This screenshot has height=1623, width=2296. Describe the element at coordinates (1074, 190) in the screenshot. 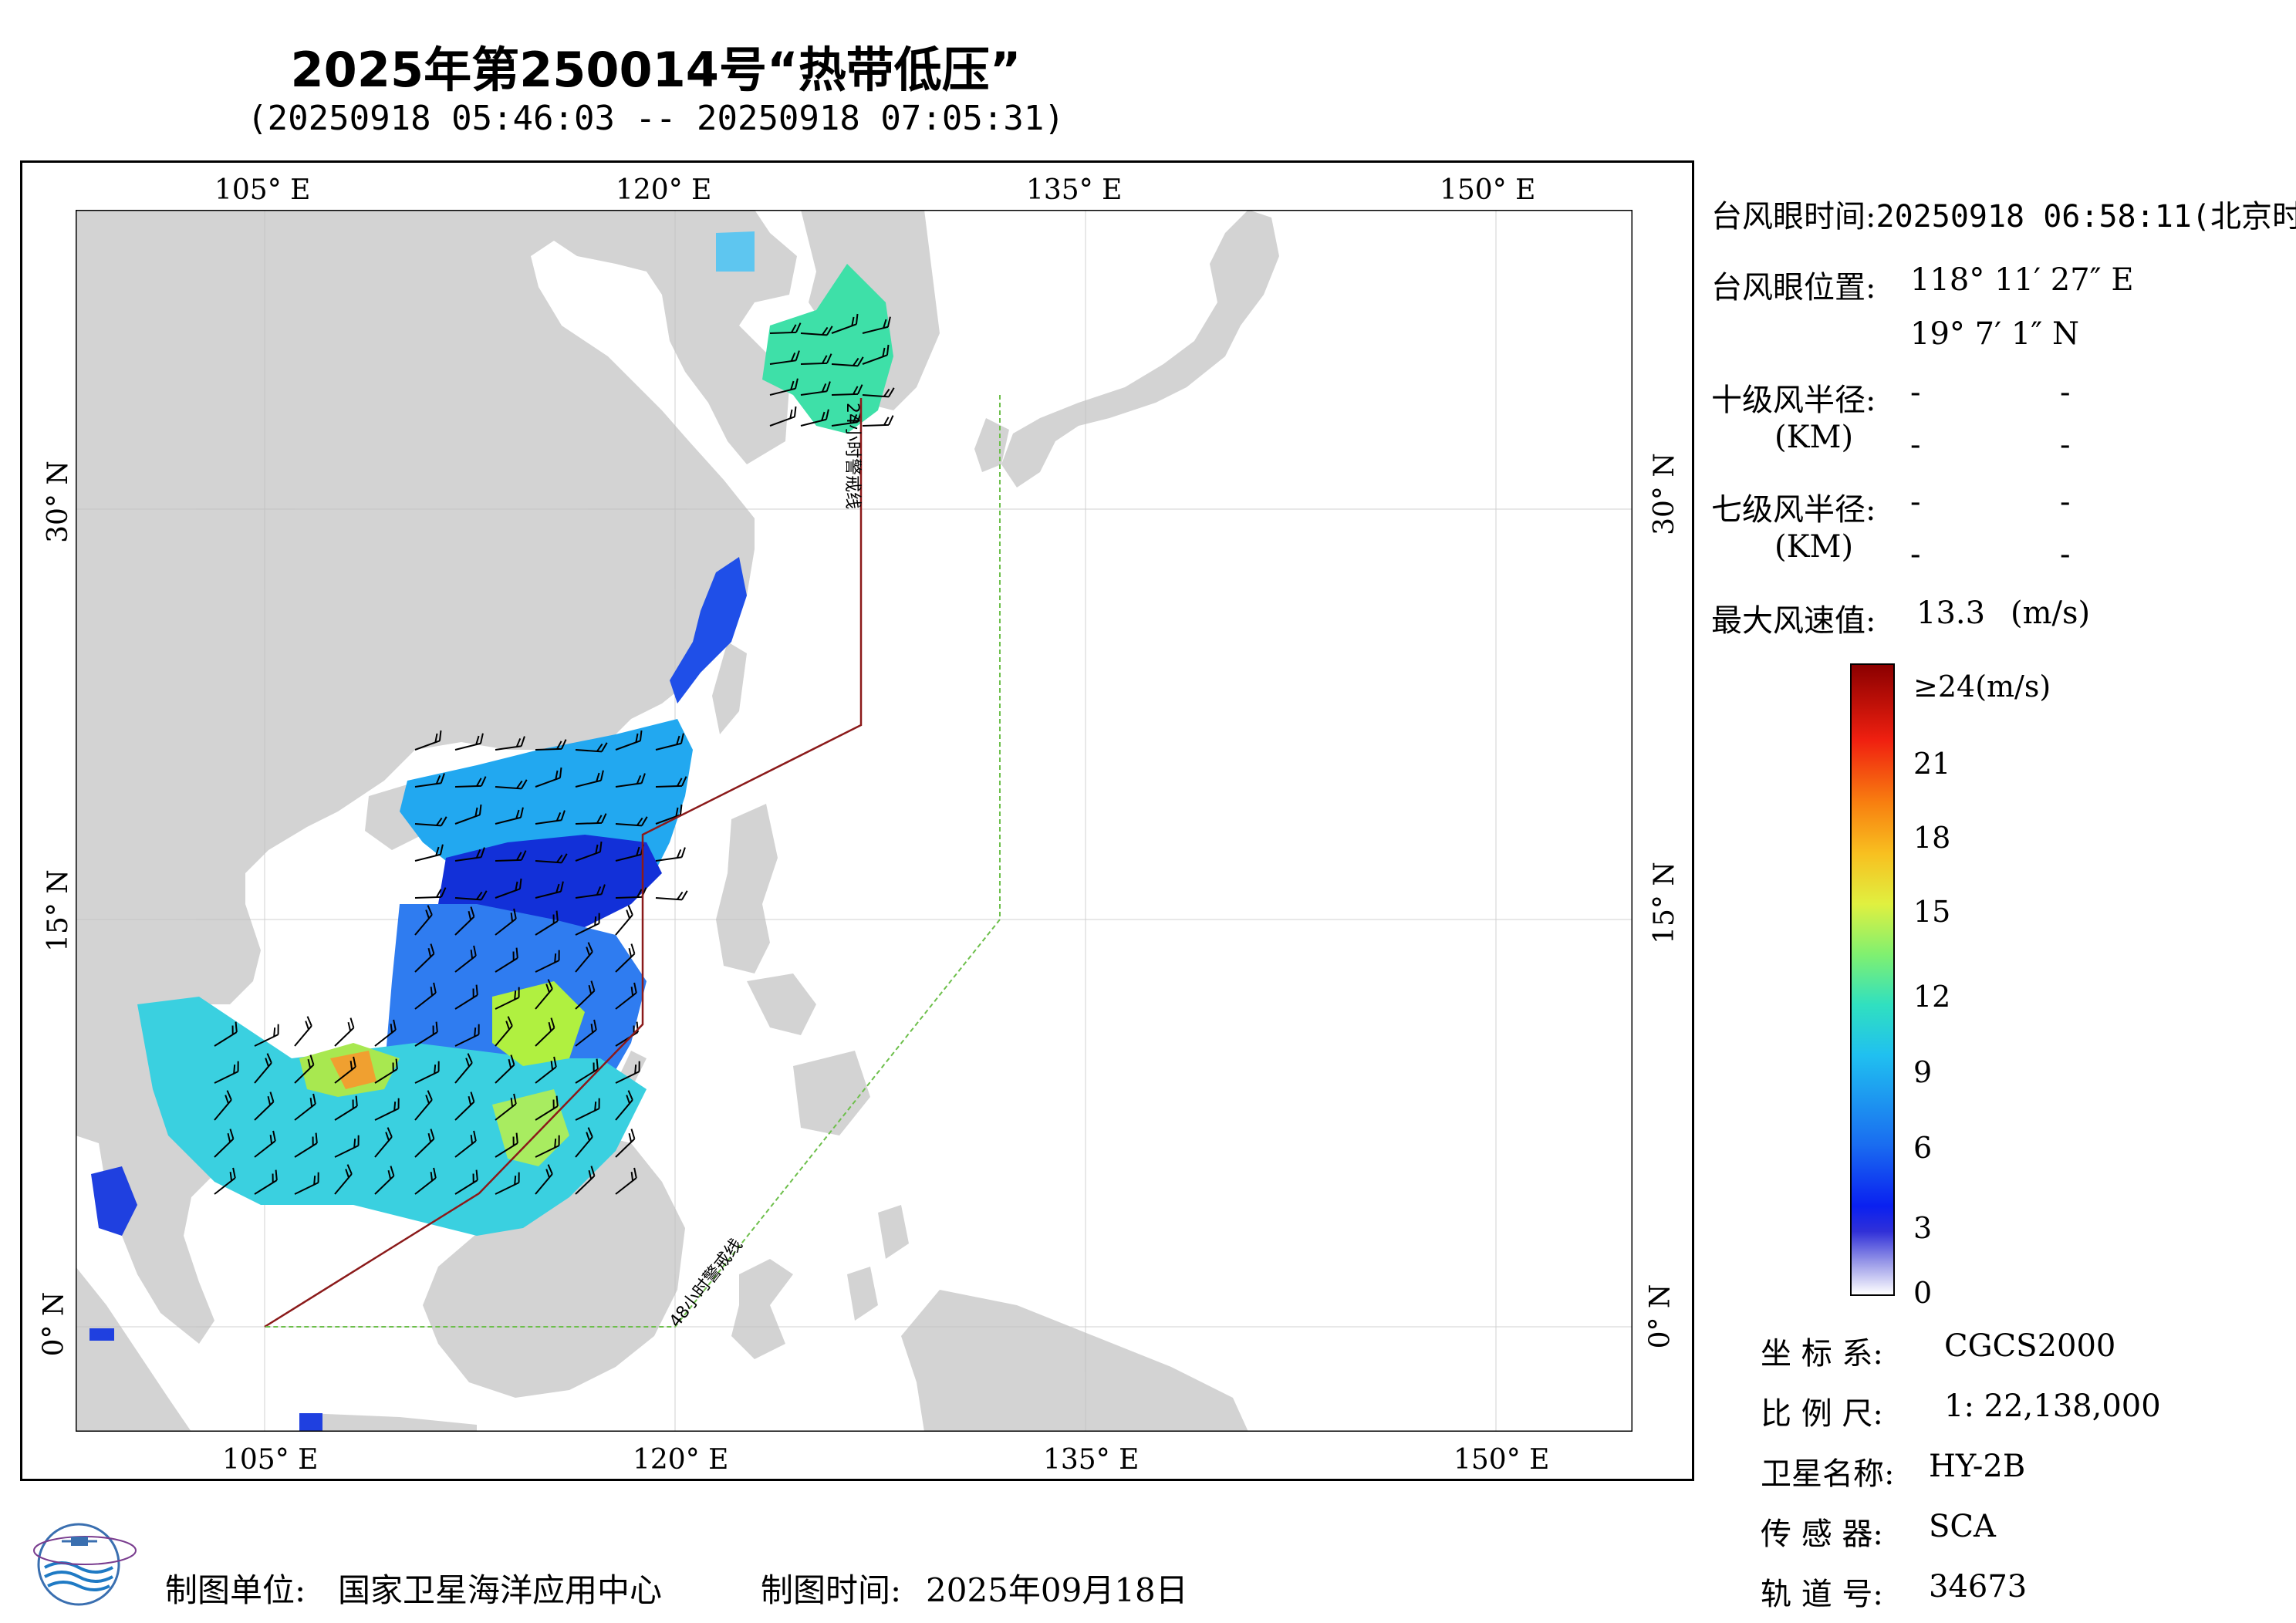

I see `top-lon-label: 135° E` at that location.